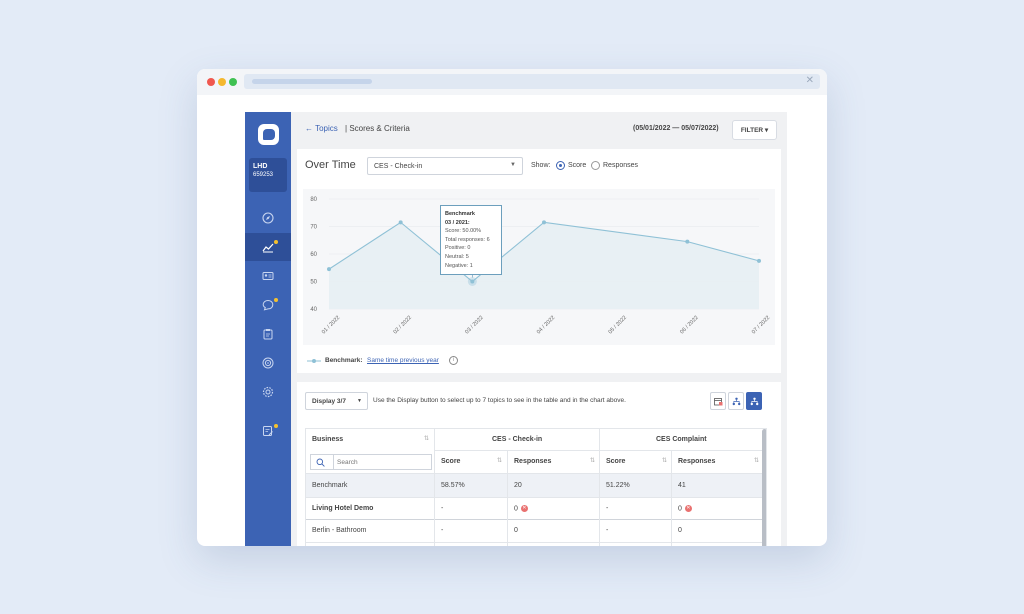 This screenshot has width=1024, height=614. Describe the element at coordinates (453, 360) in the screenshot. I see `info-icon: i` at that location.